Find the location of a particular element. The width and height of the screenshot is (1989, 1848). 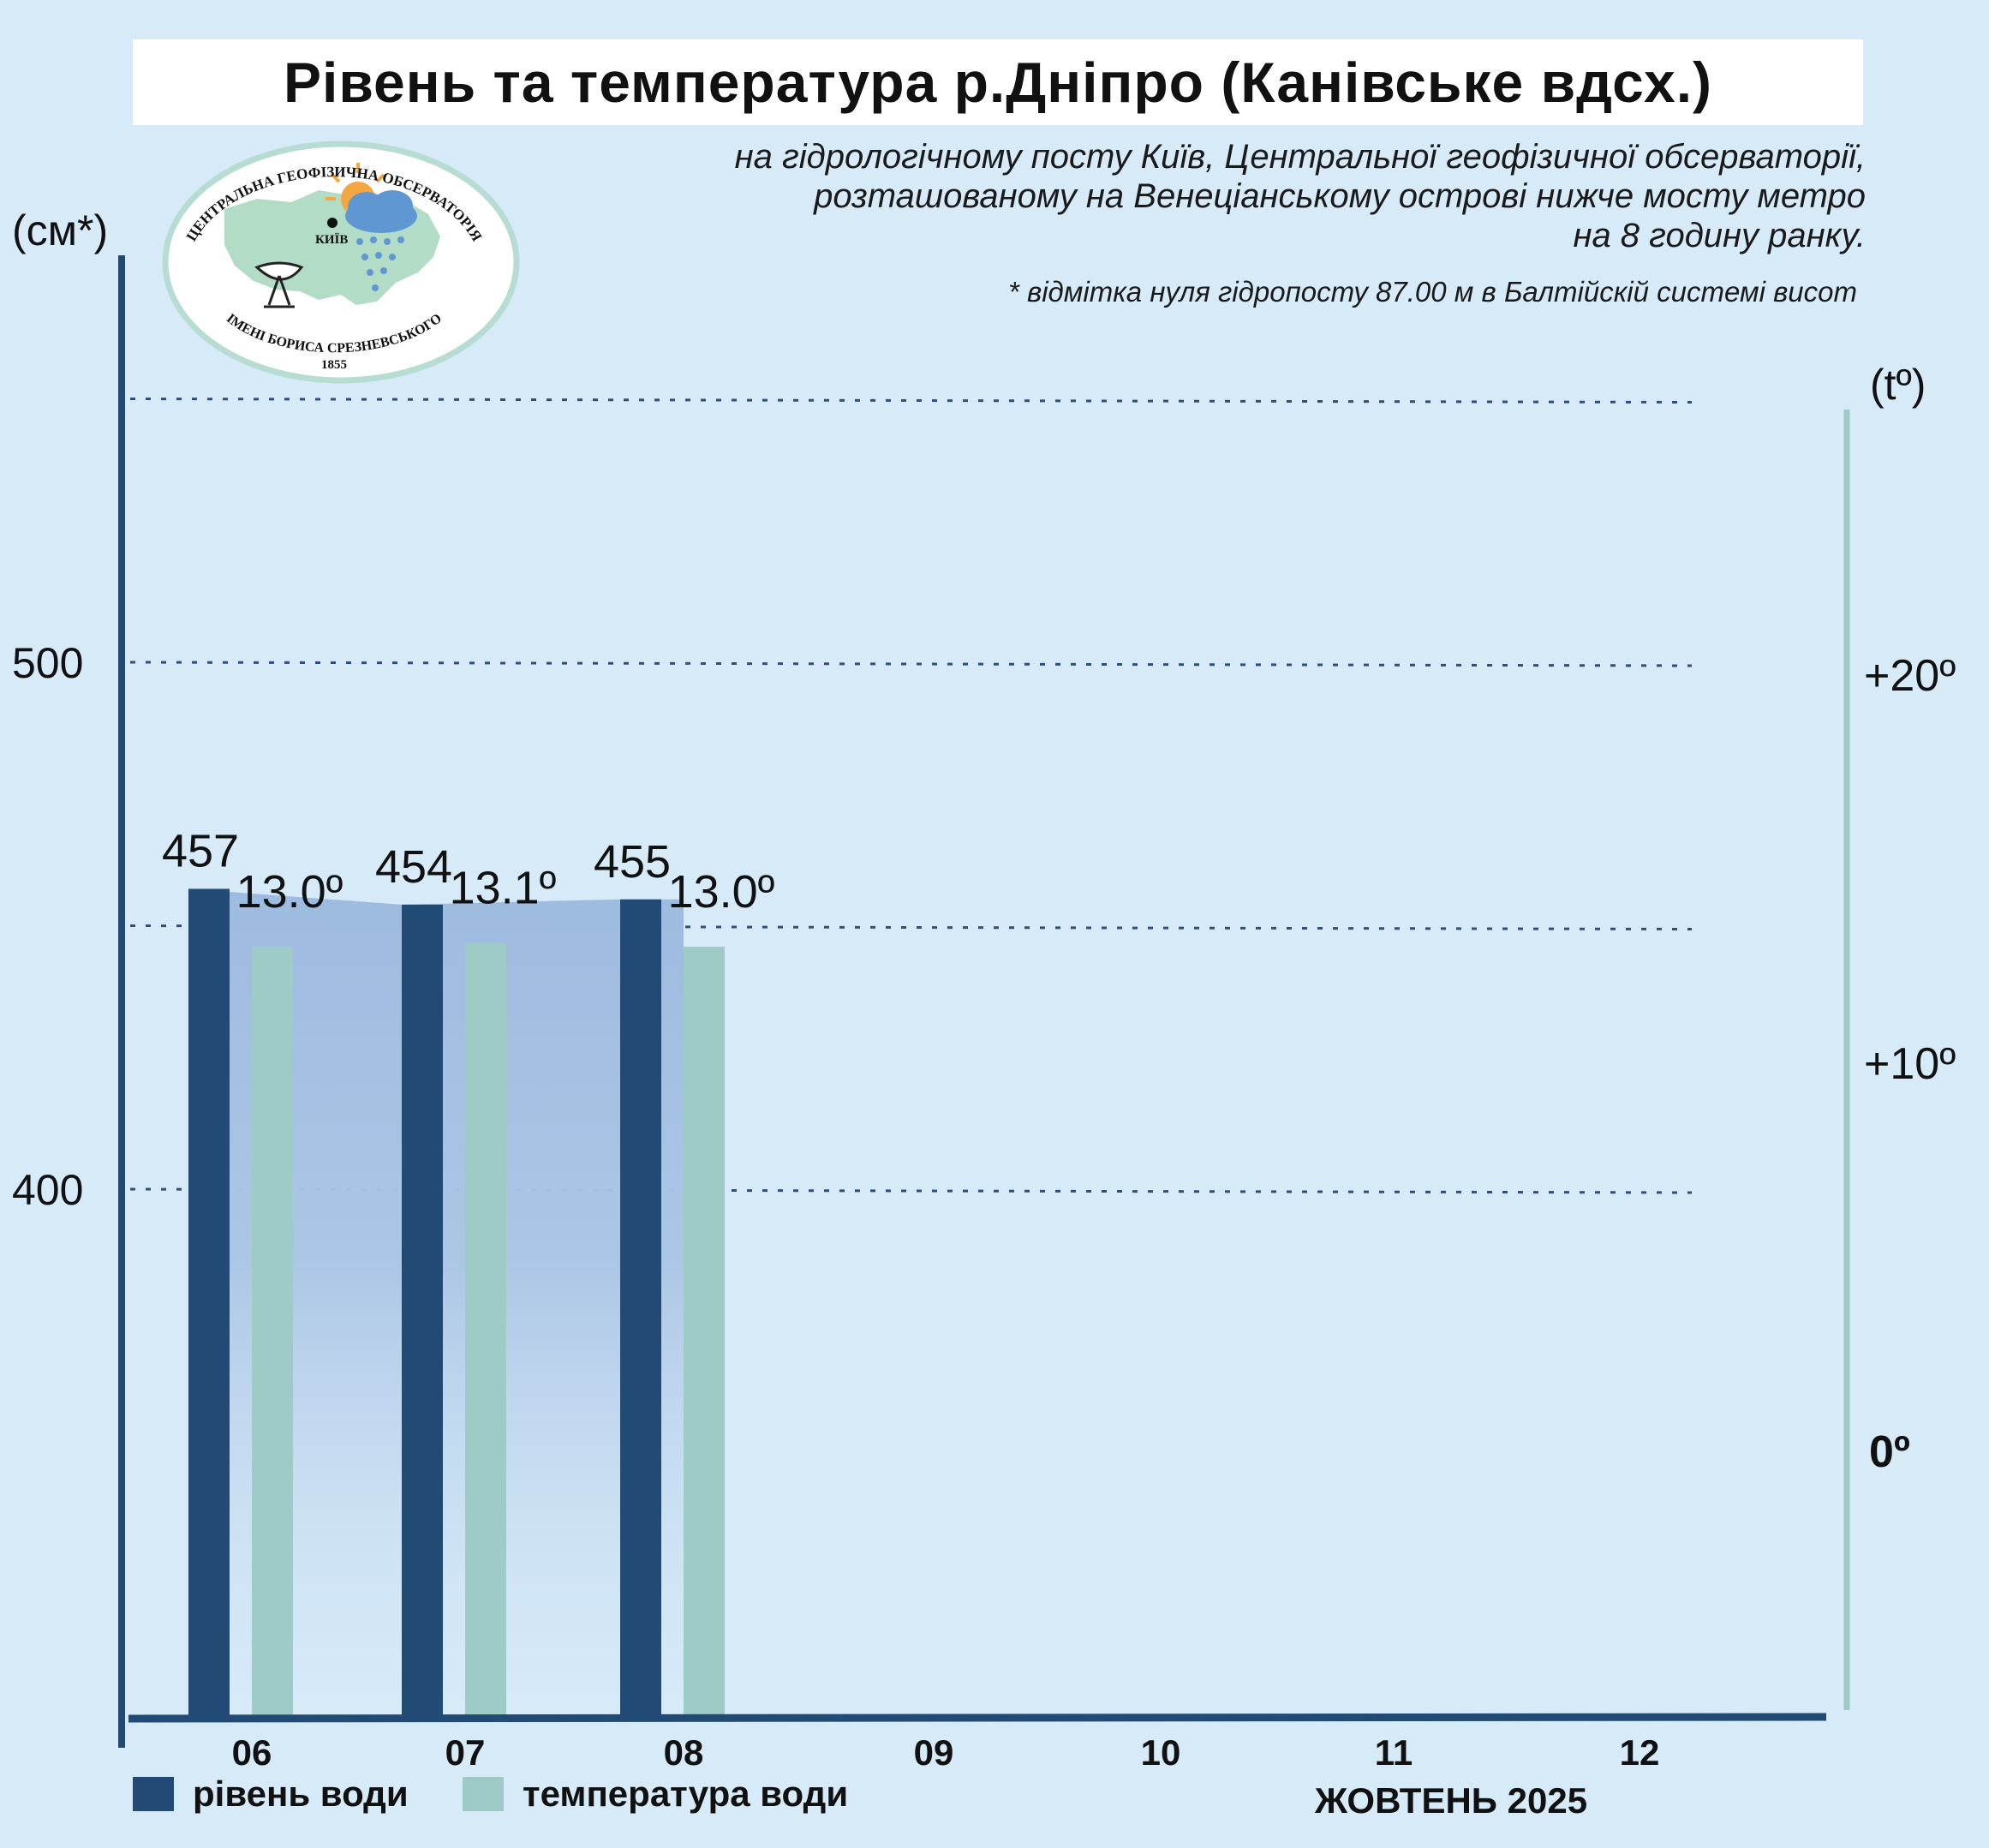

level-data-label: 454 is located at coordinates (413, 867).